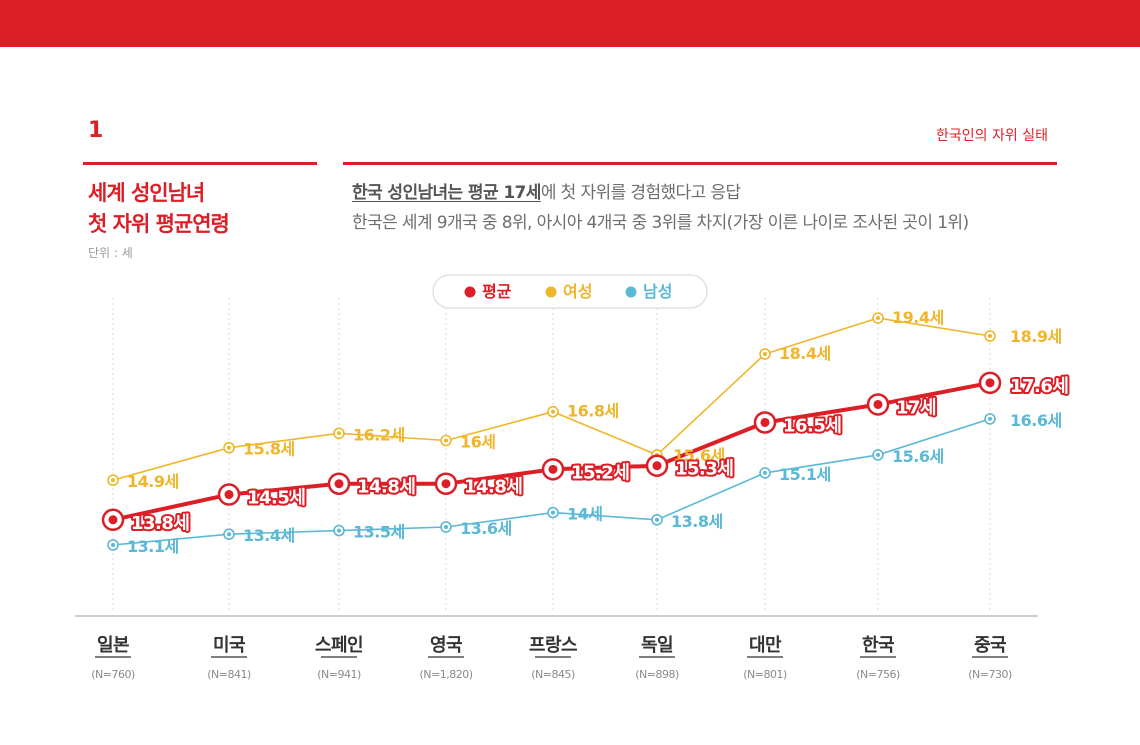  Describe the element at coordinates (553, 674) in the screenshot. I see `sample-size-label: (N=845)` at that location.